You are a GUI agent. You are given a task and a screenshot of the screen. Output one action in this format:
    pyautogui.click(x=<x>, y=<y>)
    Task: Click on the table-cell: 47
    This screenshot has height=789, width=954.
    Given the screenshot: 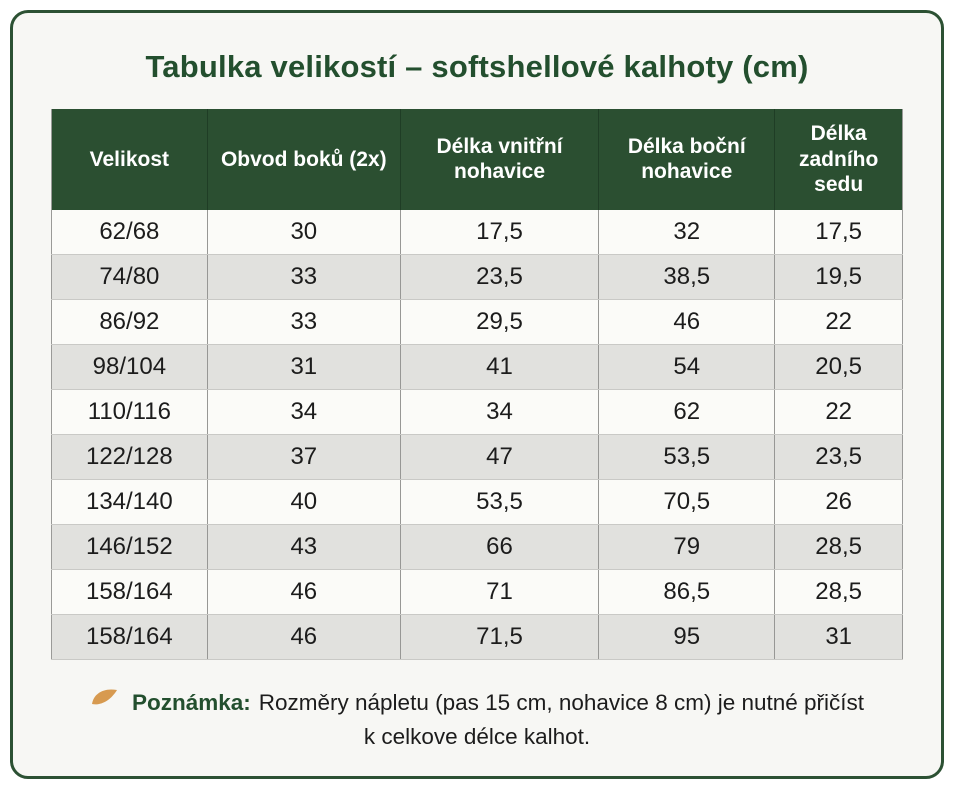 What is the action you would take?
    pyautogui.click(x=500, y=457)
    